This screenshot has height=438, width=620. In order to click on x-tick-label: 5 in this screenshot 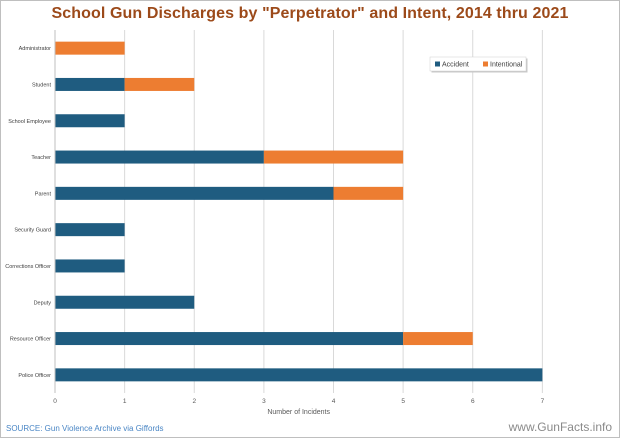, I will do `click(403, 401)`.